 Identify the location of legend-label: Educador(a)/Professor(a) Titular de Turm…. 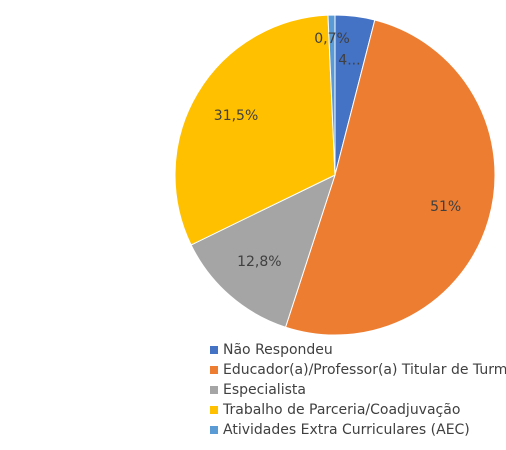
(364, 370).